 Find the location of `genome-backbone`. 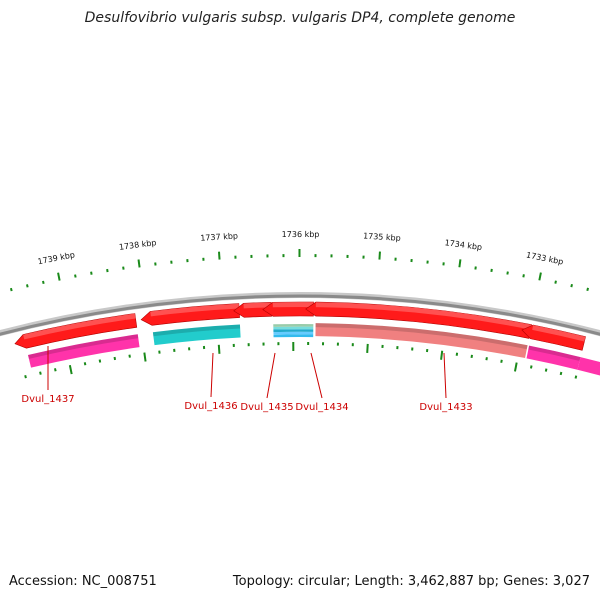

genome-backbone is located at coordinates (300, 314).